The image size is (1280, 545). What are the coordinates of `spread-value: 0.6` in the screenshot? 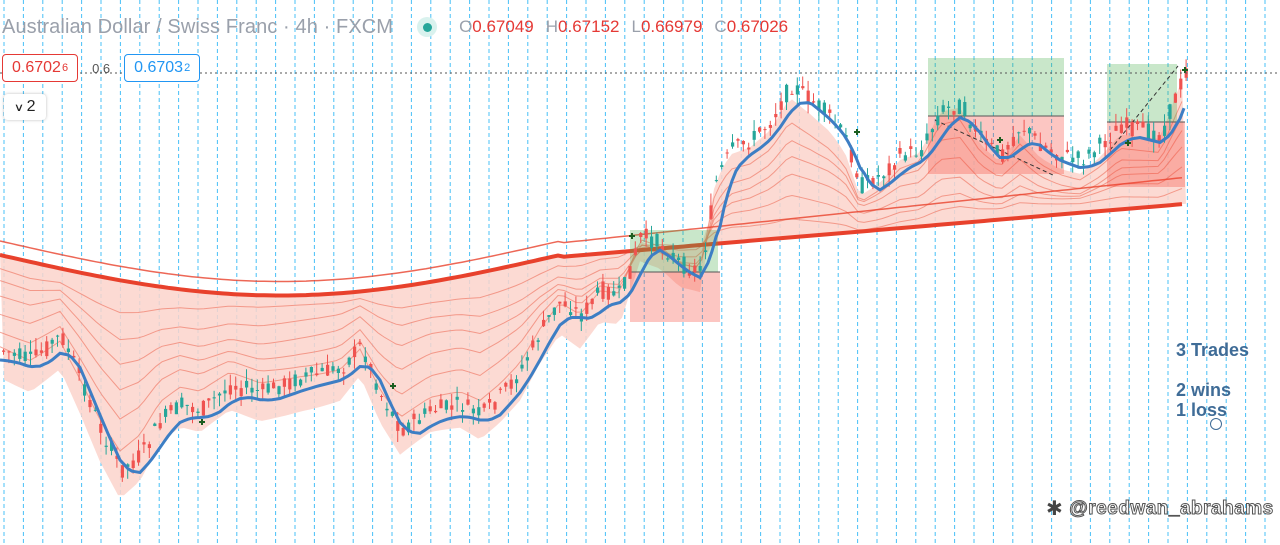 It's located at (101, 68).